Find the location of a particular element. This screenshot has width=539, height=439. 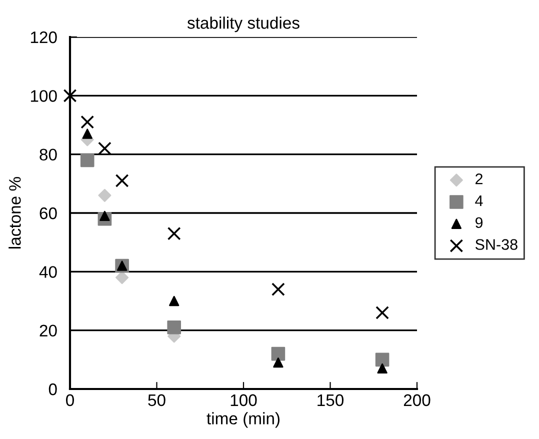

x-tick-label: 0 is located at coordinates (70, 400).